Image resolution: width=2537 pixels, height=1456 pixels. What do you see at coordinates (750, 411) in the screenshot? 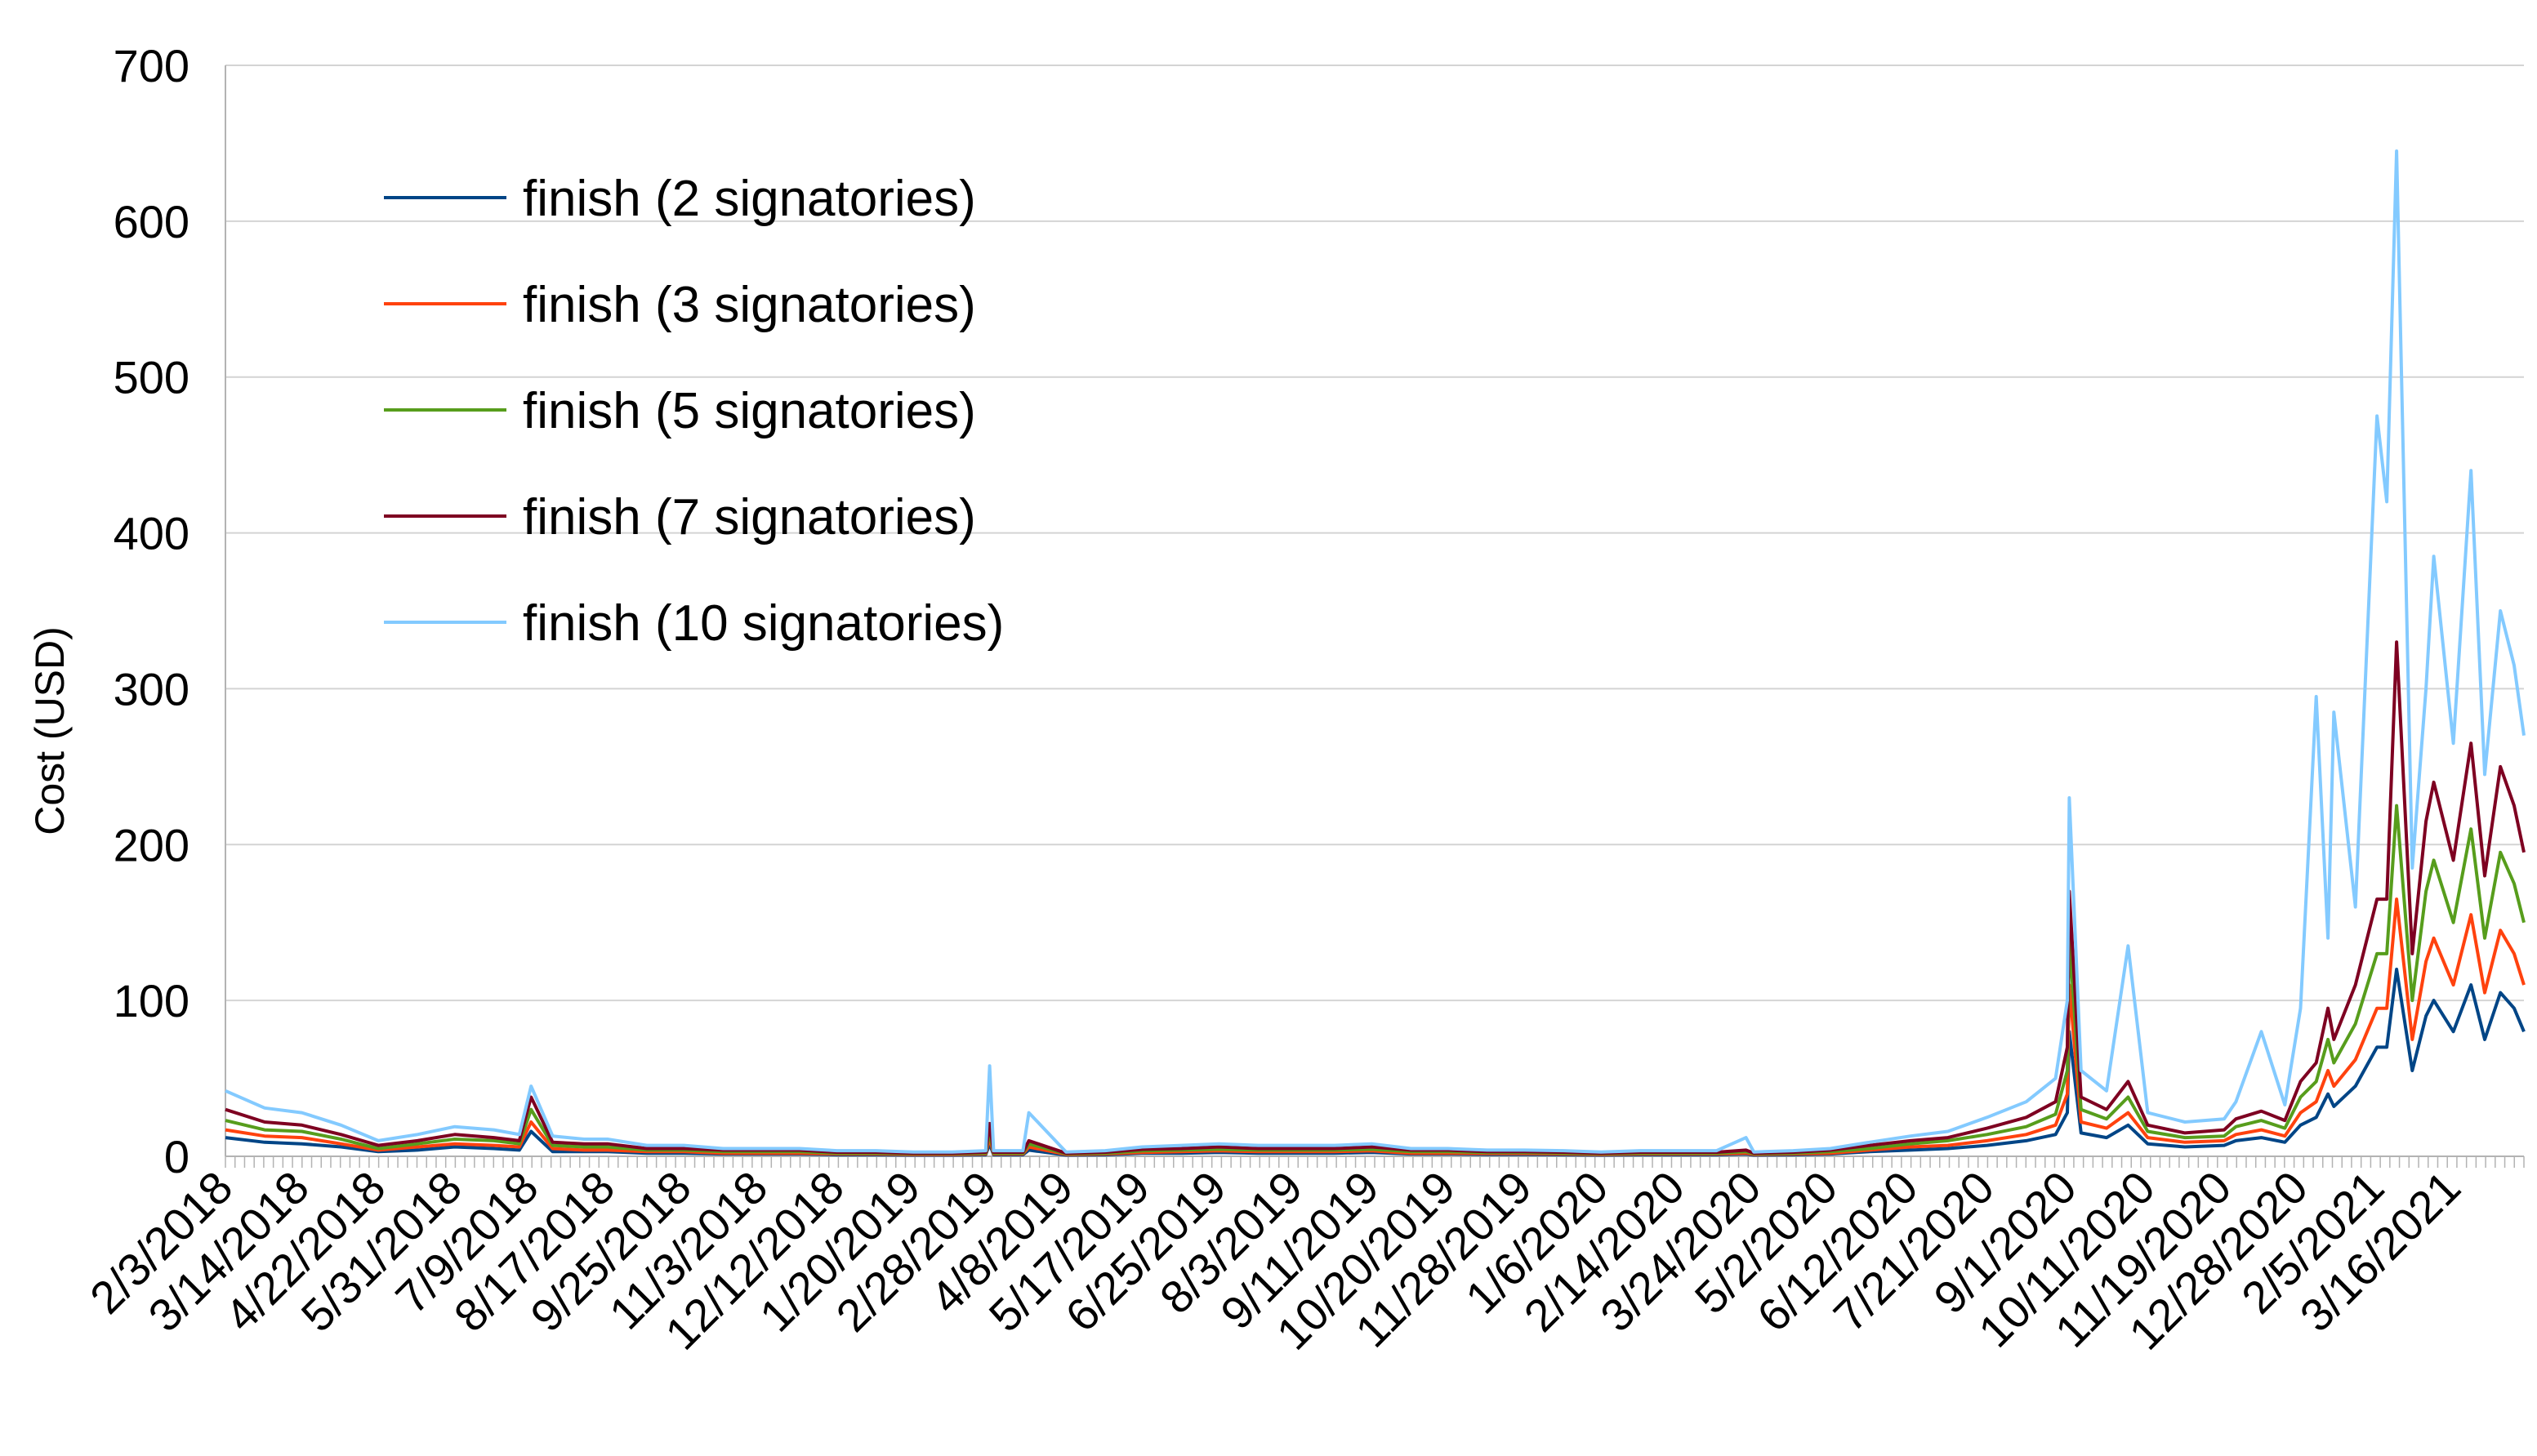
I see `legend-label: finish (5 signatories)` at bounding box center [750, 411].